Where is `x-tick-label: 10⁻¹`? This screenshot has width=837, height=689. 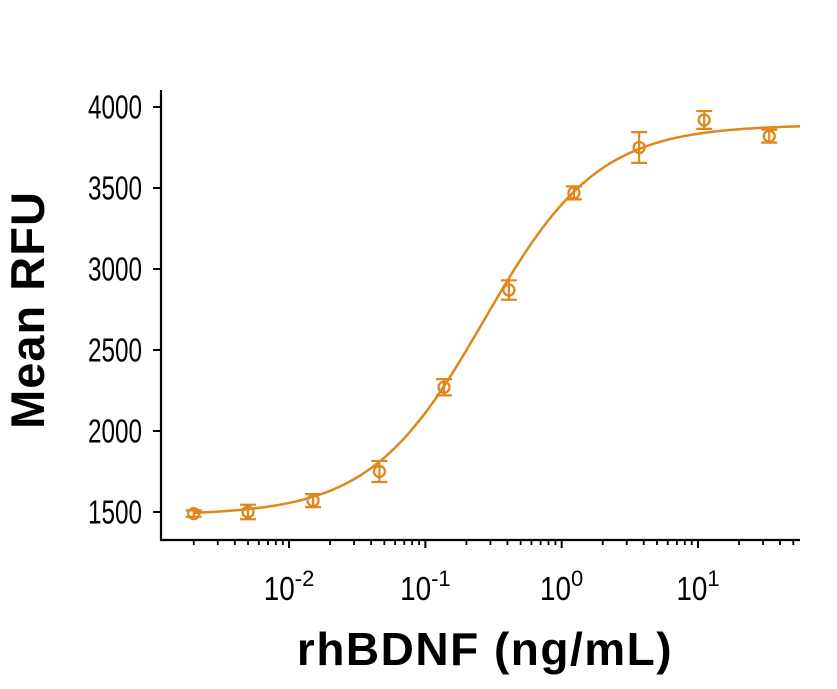 x-tick-label: 10⁻¹ is located at coordinates (425, 586).